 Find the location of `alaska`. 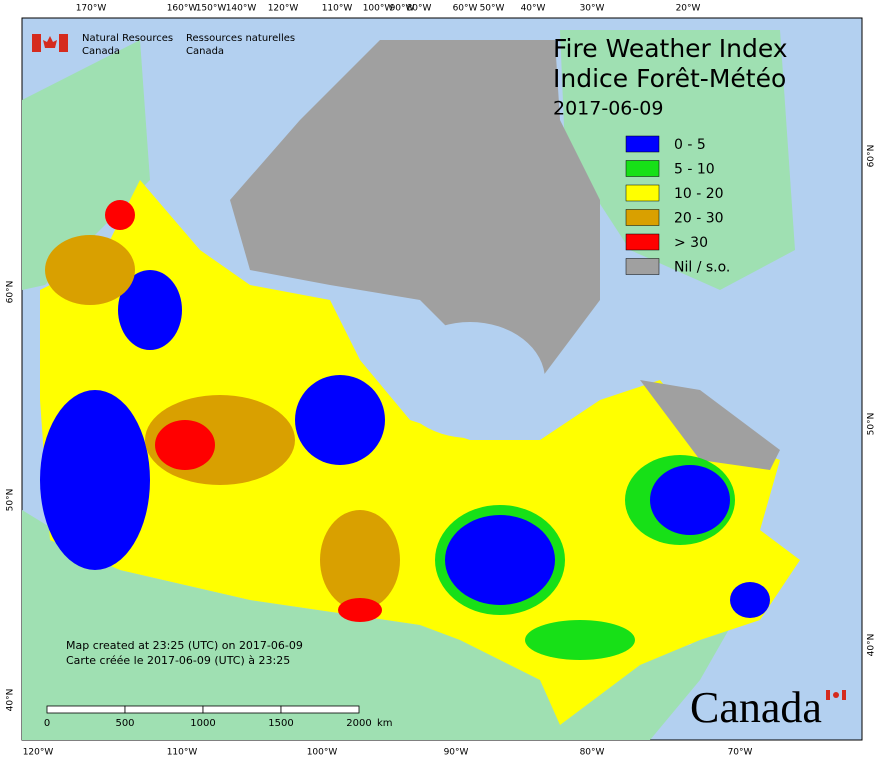

alaska is located at coordinates (86, 165).